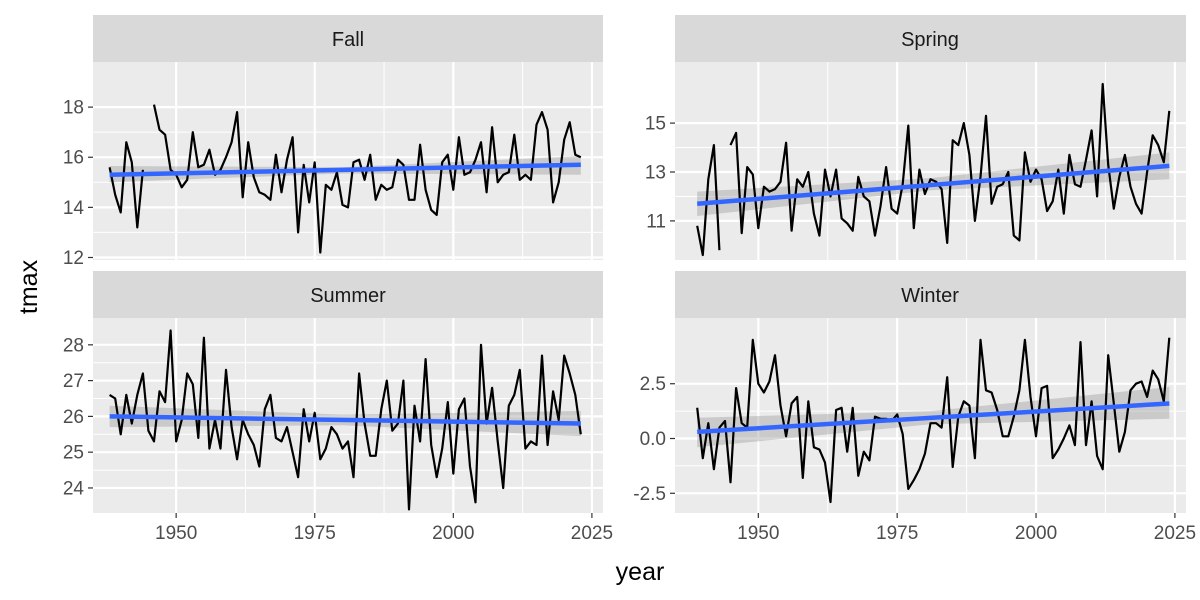 The height and width of the screenshot is (600, 1200). What do you see at coordinates (655, 124) in the screenshot?
I see `y-tick-label: 15` at bounding box center [655, 124].